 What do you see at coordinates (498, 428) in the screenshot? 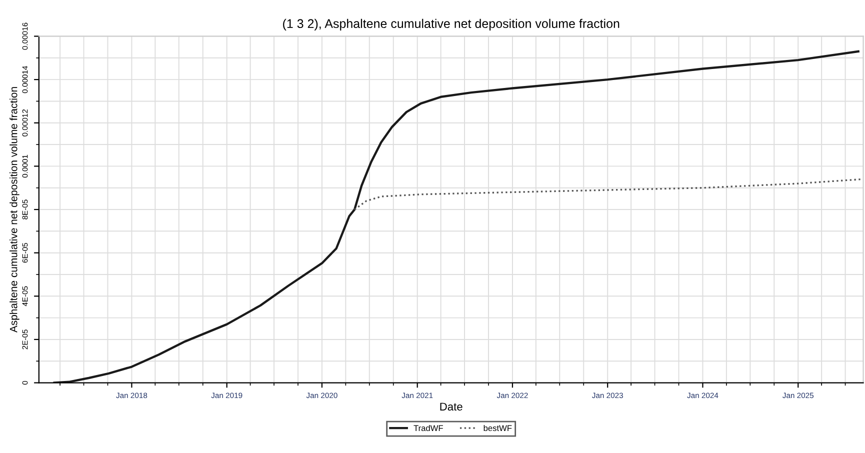
I see `legend-label: bestWF` at bounding box center [498, 428].